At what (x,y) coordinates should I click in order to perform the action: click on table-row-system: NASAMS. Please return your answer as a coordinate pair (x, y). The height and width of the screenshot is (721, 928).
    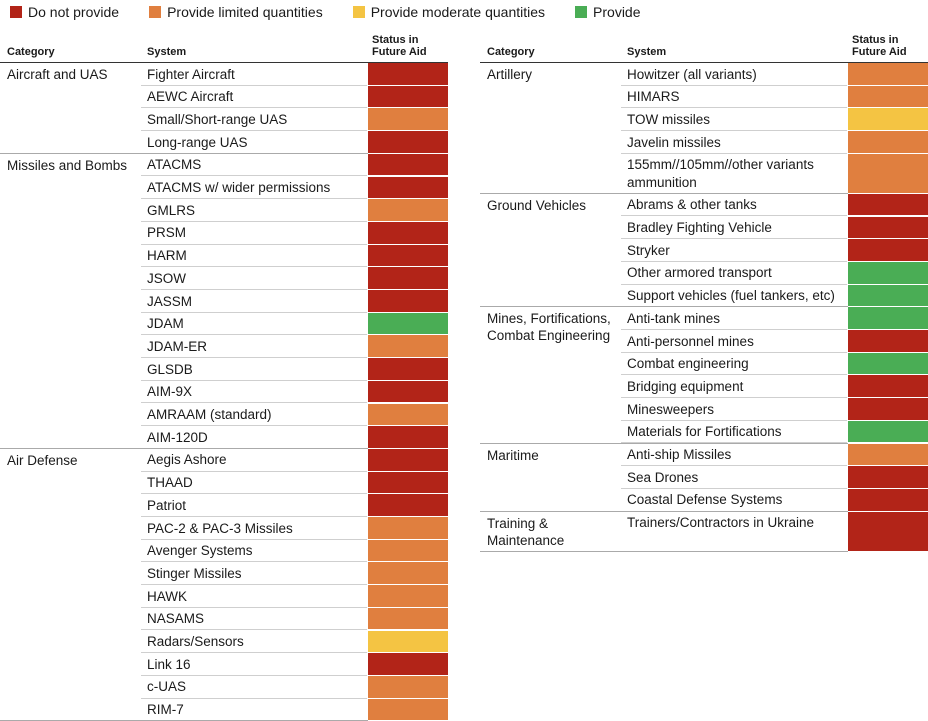
    Looking at the image, I should click on (254, 619).